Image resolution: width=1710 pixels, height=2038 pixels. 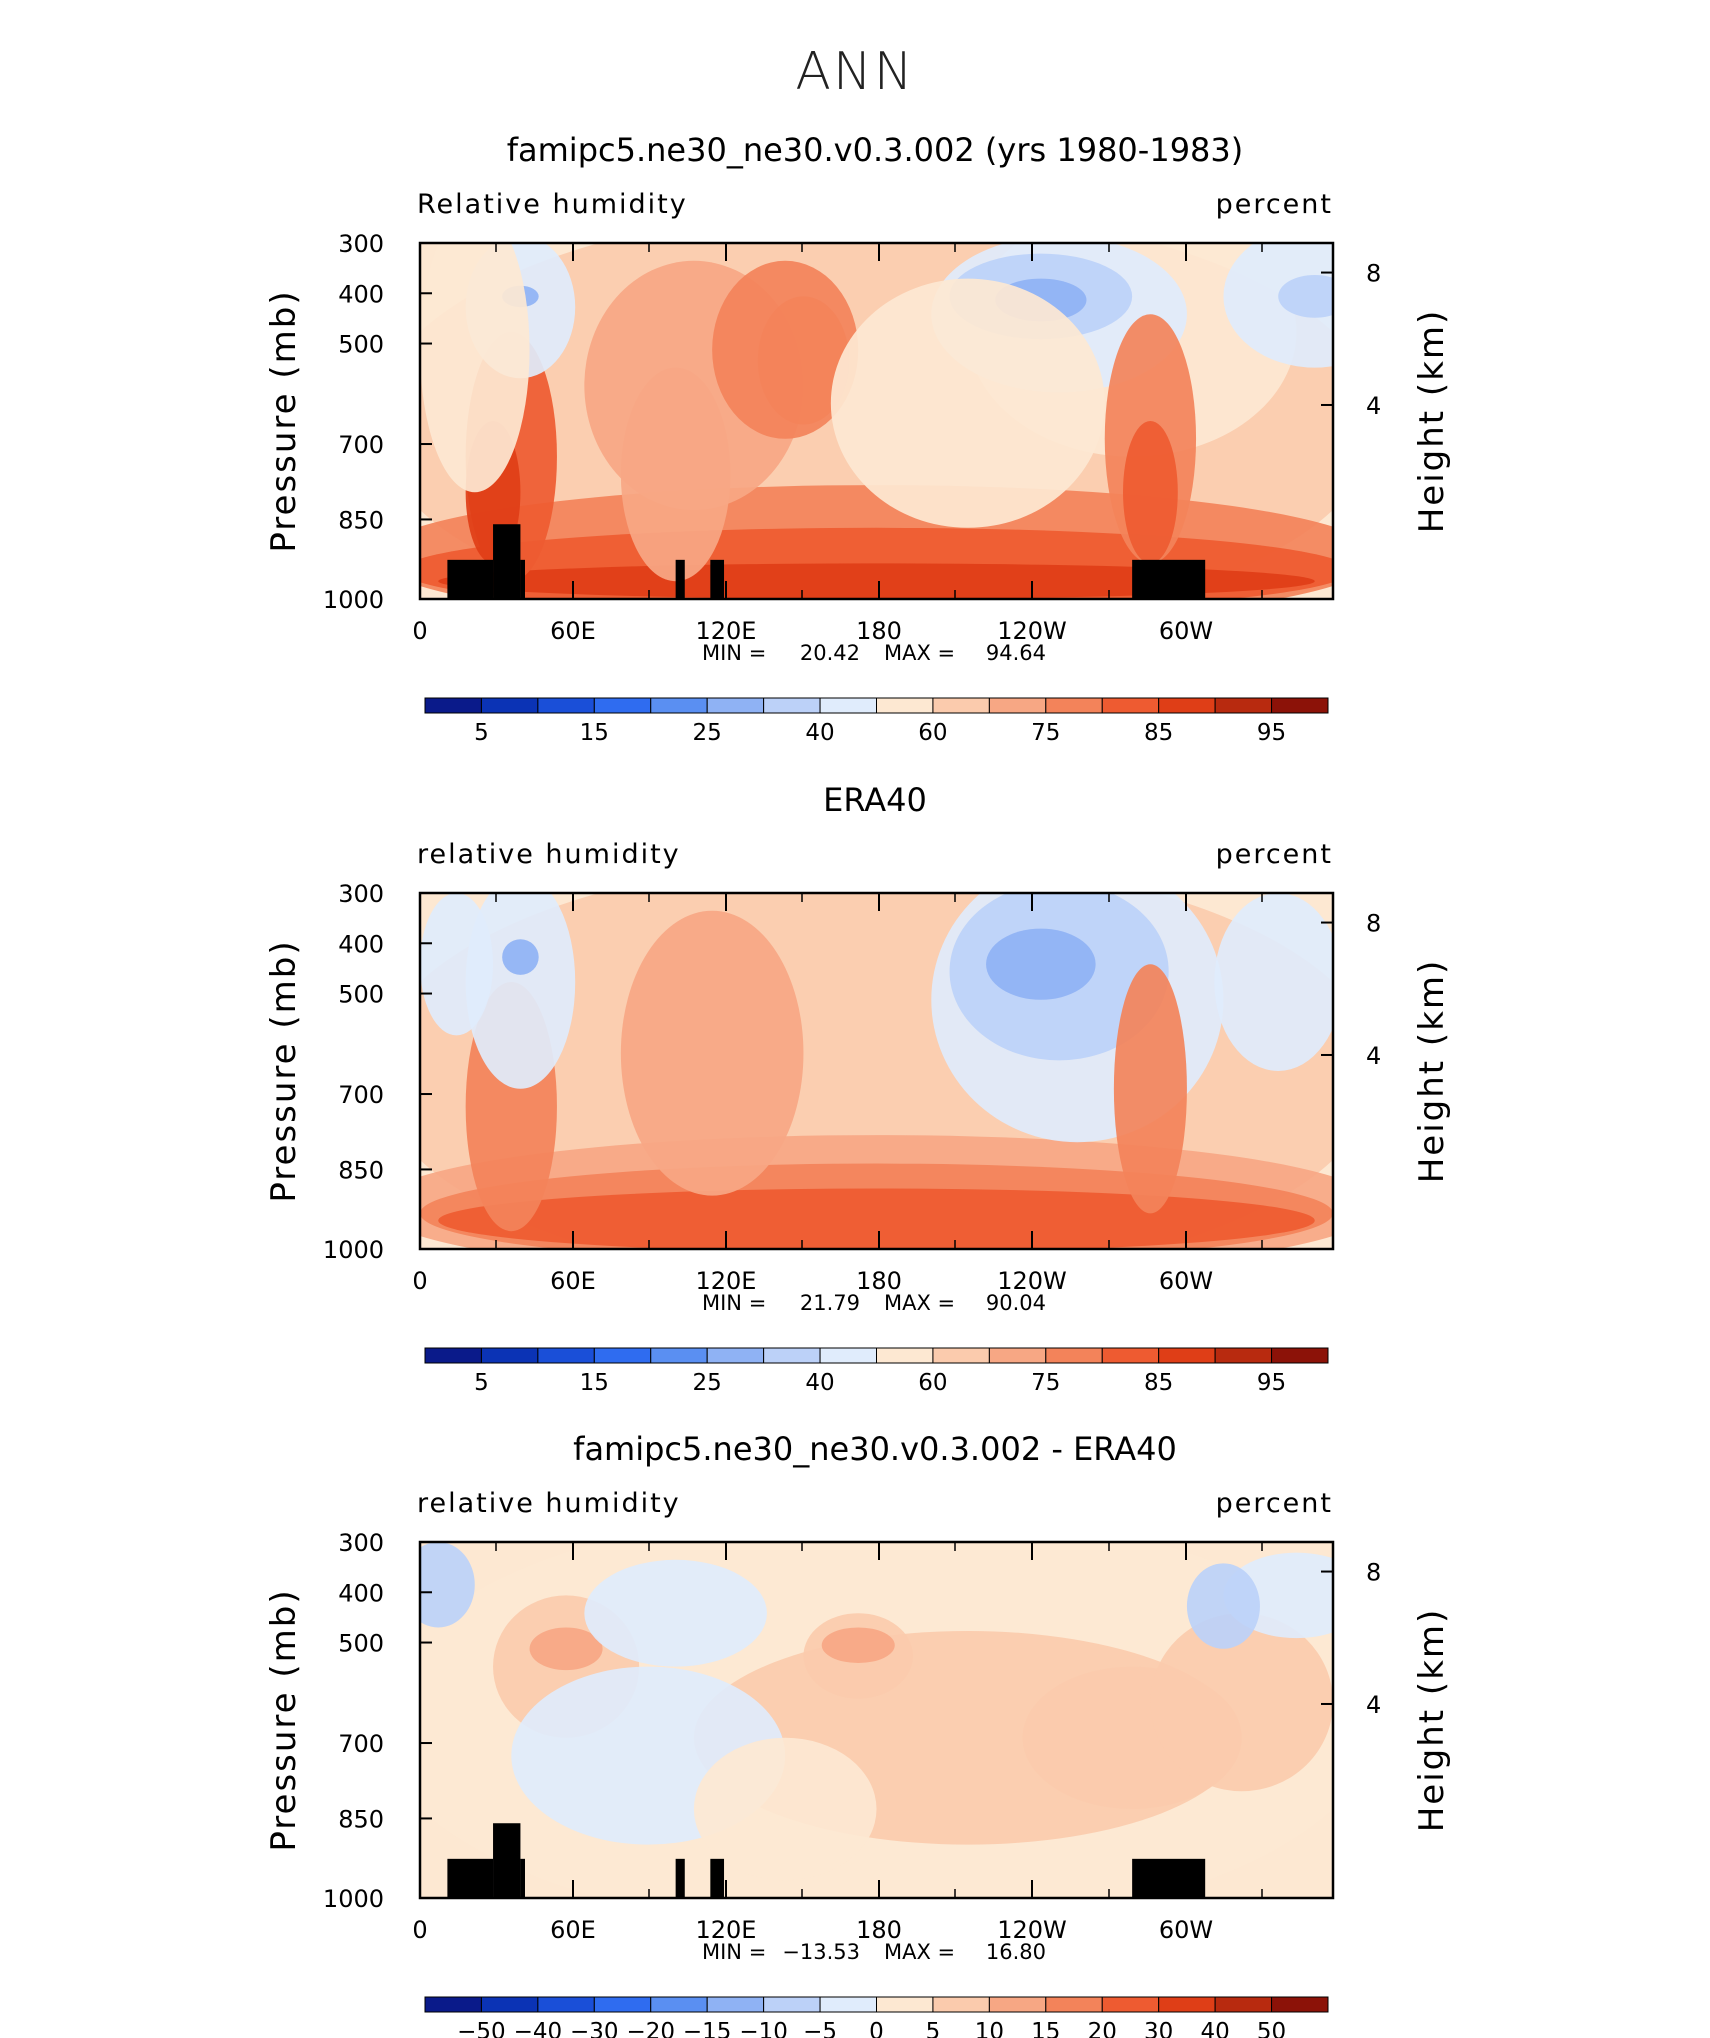 I want to click on panel-title: famipc5.ne30_ne30.v0.3.002 - ERA40, so click(x=875, y=1449).